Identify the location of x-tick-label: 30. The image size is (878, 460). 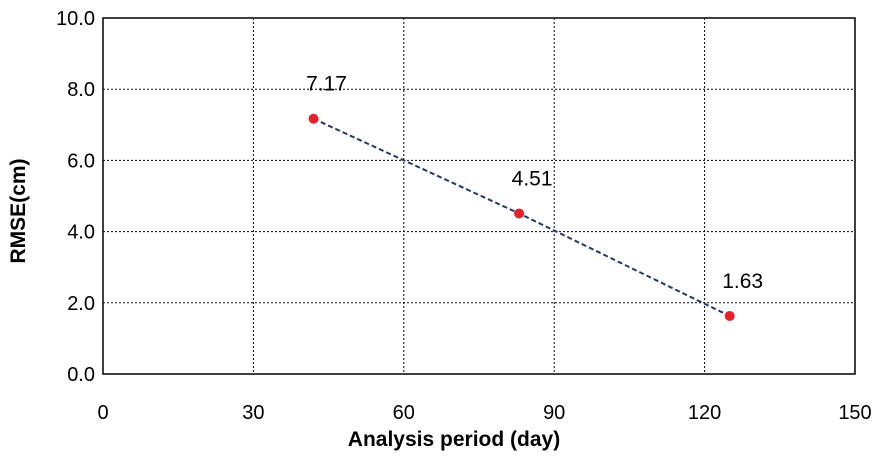
(253, 413).